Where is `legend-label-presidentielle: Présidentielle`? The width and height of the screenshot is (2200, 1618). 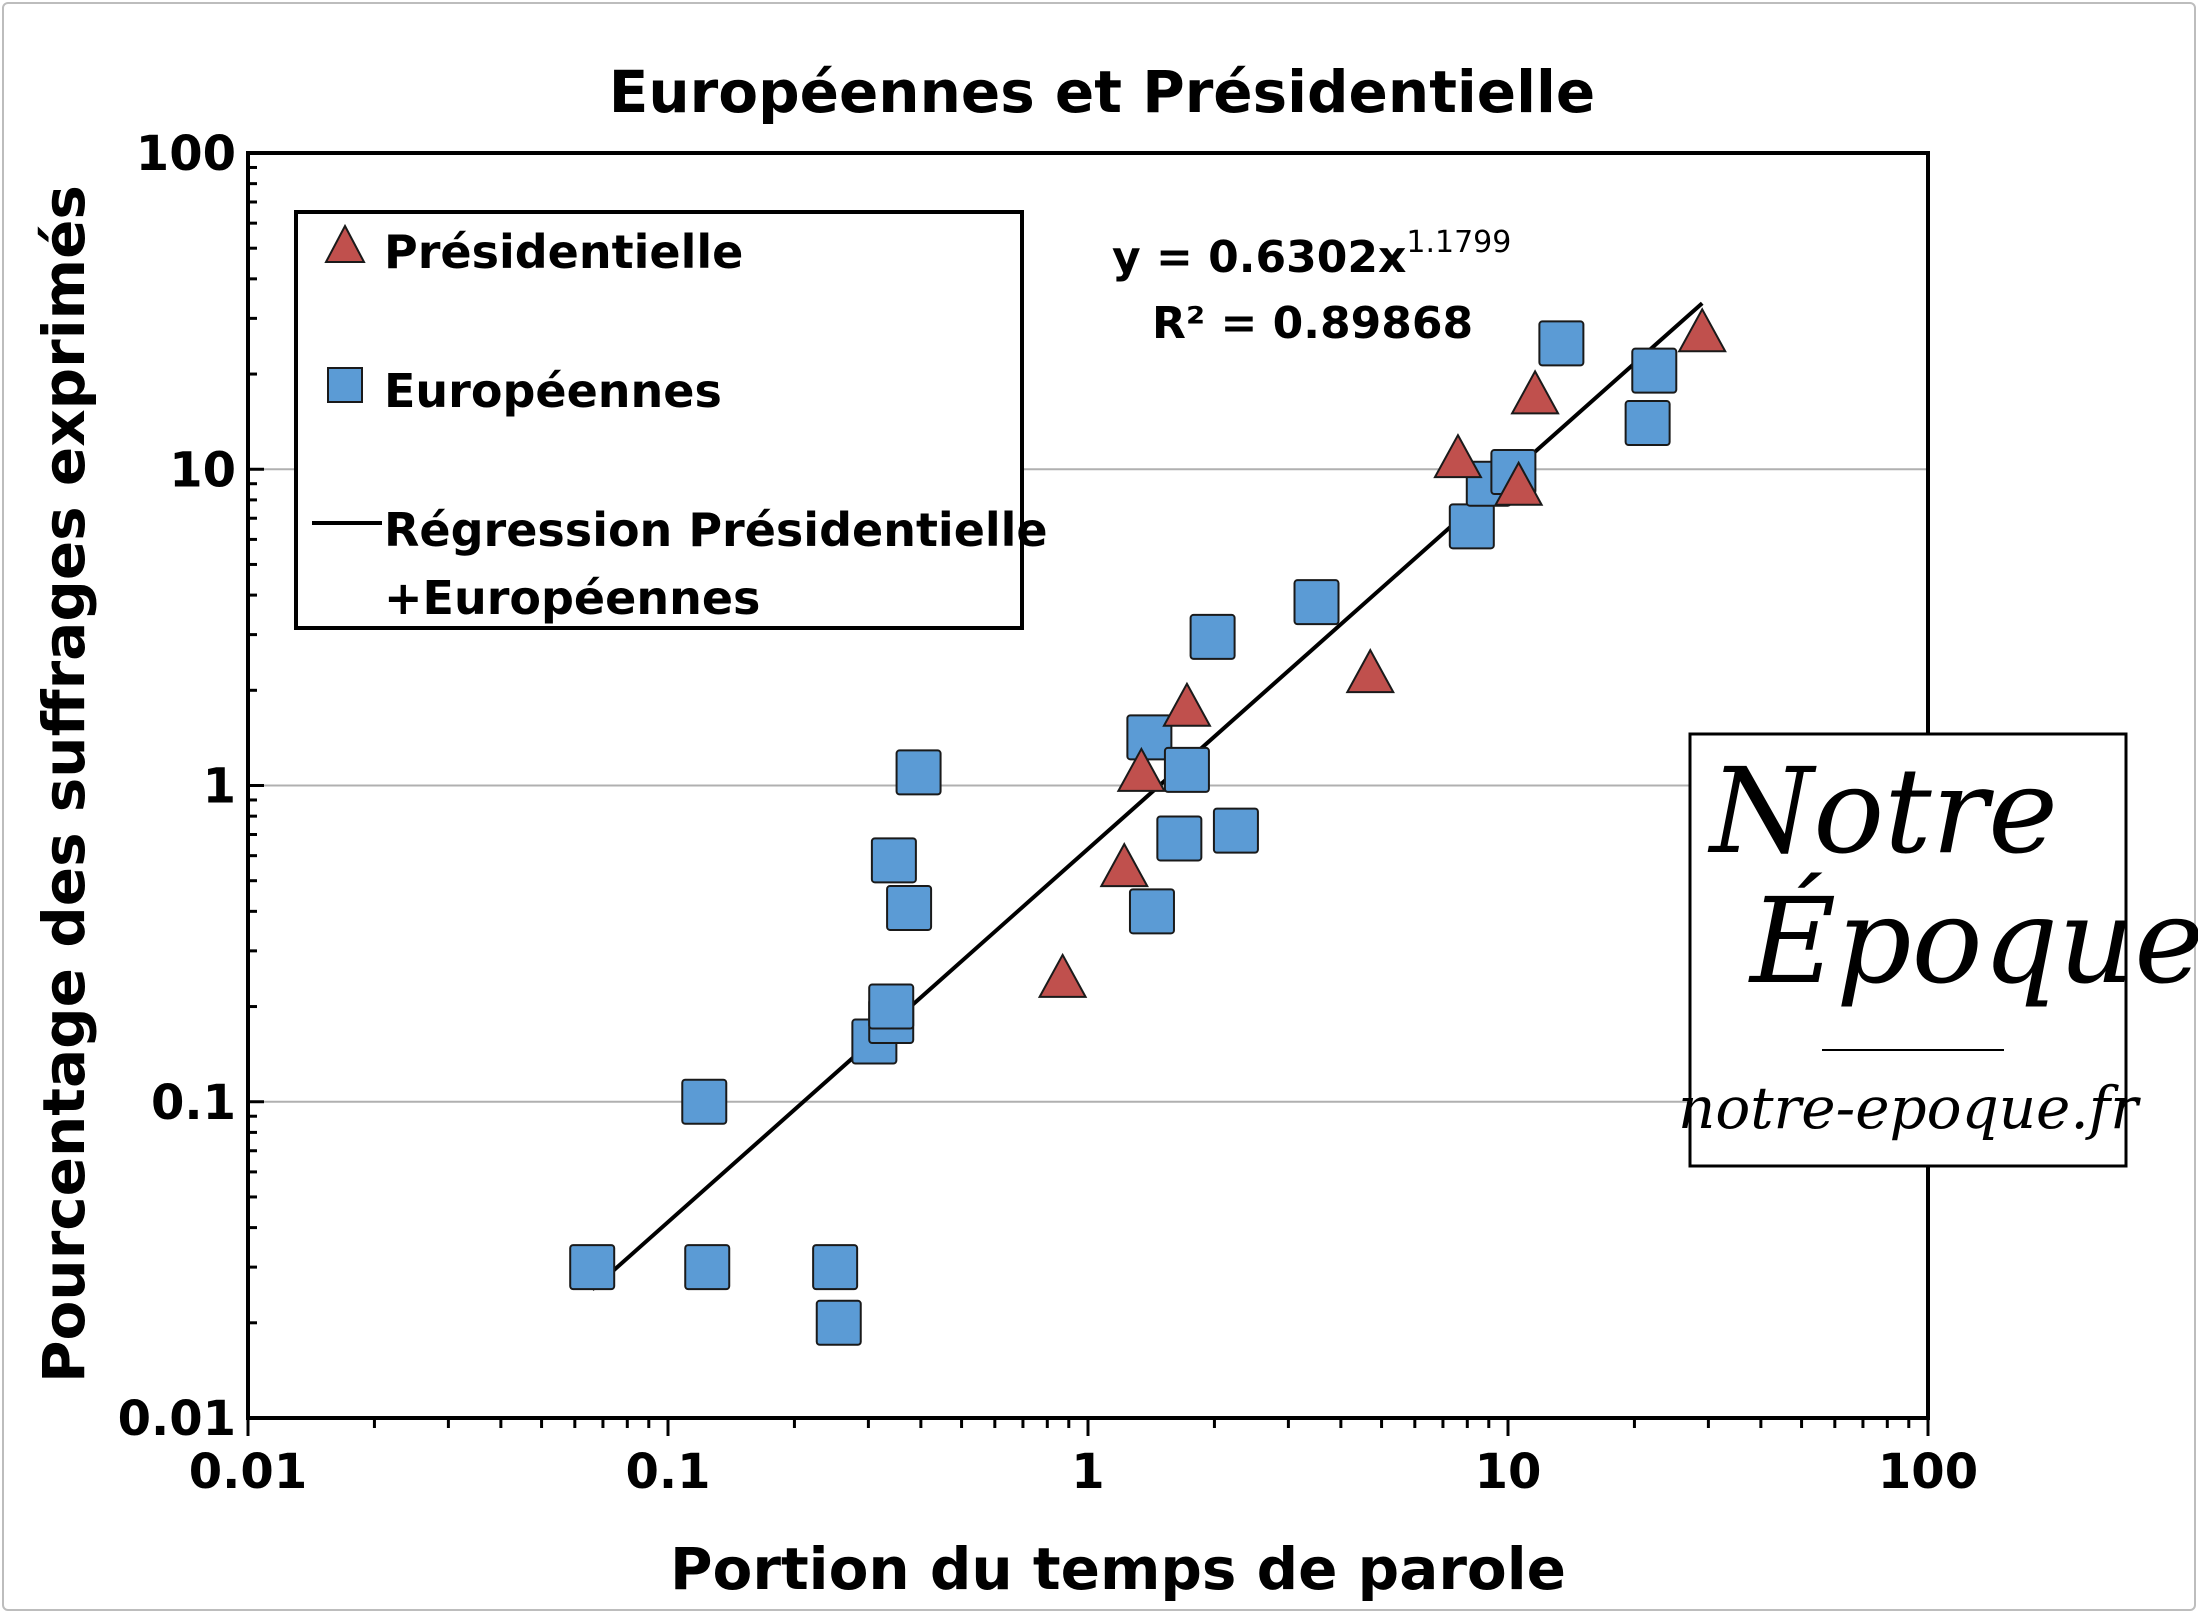
legend-label-presidentielle: Présidentielle is located at coordinates (563, 252).